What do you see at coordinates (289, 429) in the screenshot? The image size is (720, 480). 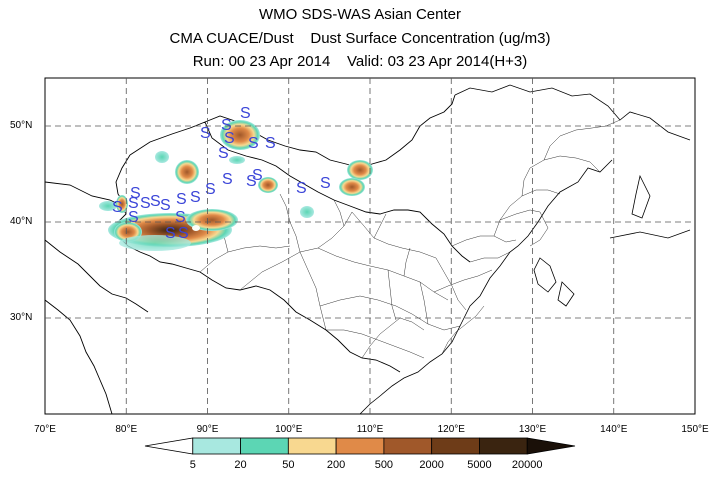 I see `longitude-tick-label: 100°E` at bounding box center [289, 429].